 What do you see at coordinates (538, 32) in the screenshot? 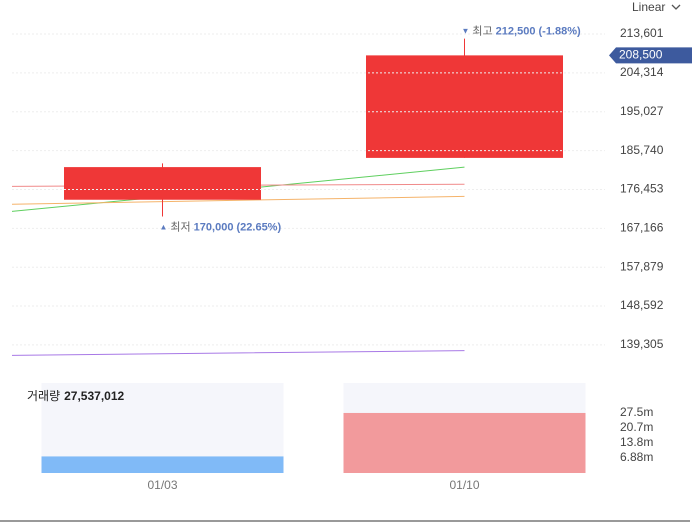
I see `annotation-text: 212,500 (-1.88%)` at bounding box center [538, 32].